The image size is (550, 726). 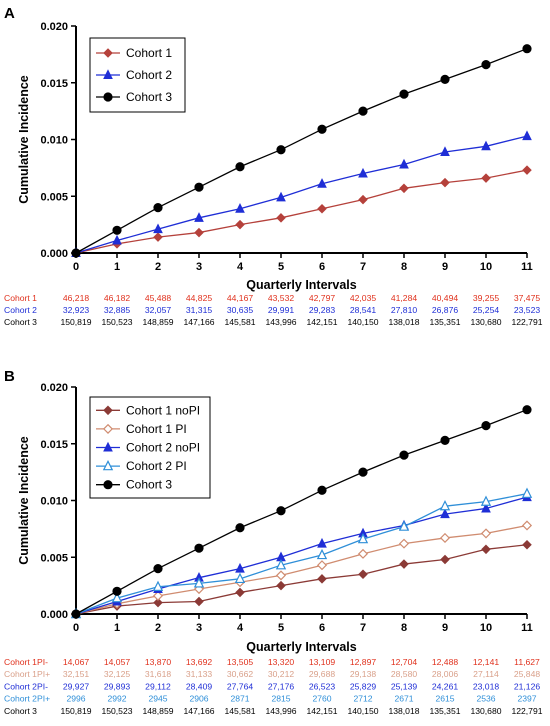 What do you see at coordinates (26, 662) in the screenshot?
I see `table-row-label: Cohort 1PI-` at bounding box center [26, 662].